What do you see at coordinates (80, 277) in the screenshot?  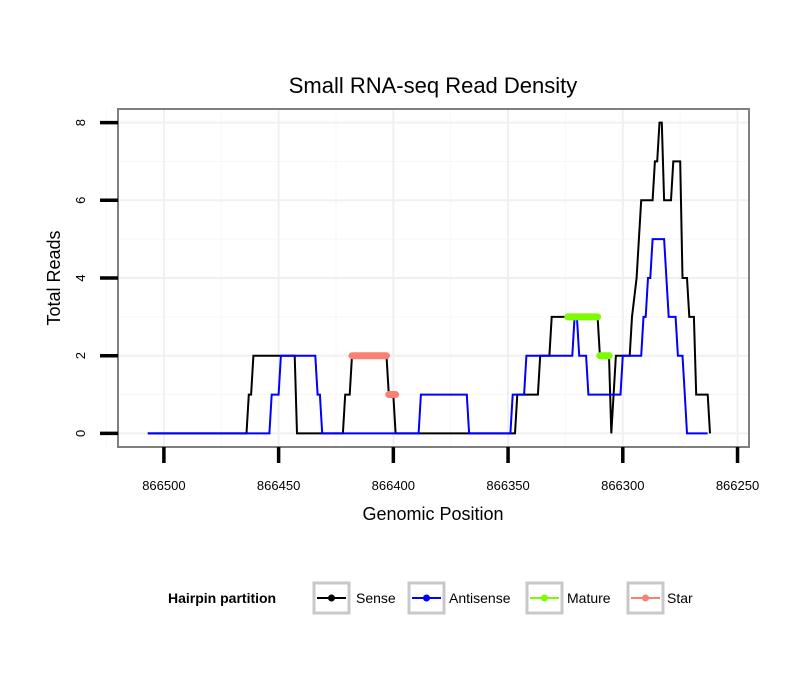 I see `y-tick-label: 4` at bounding box center [80, 277].